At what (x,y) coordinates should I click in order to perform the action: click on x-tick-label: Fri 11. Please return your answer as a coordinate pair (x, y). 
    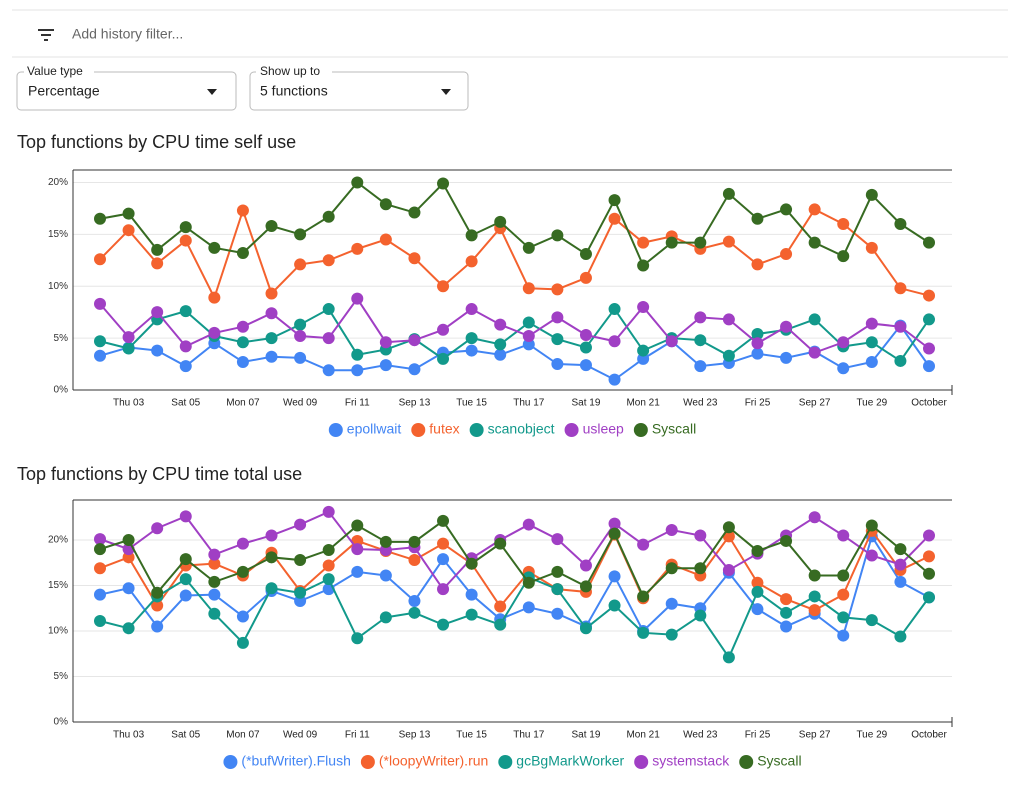
    Looking at the image, I should click on (357, 735).